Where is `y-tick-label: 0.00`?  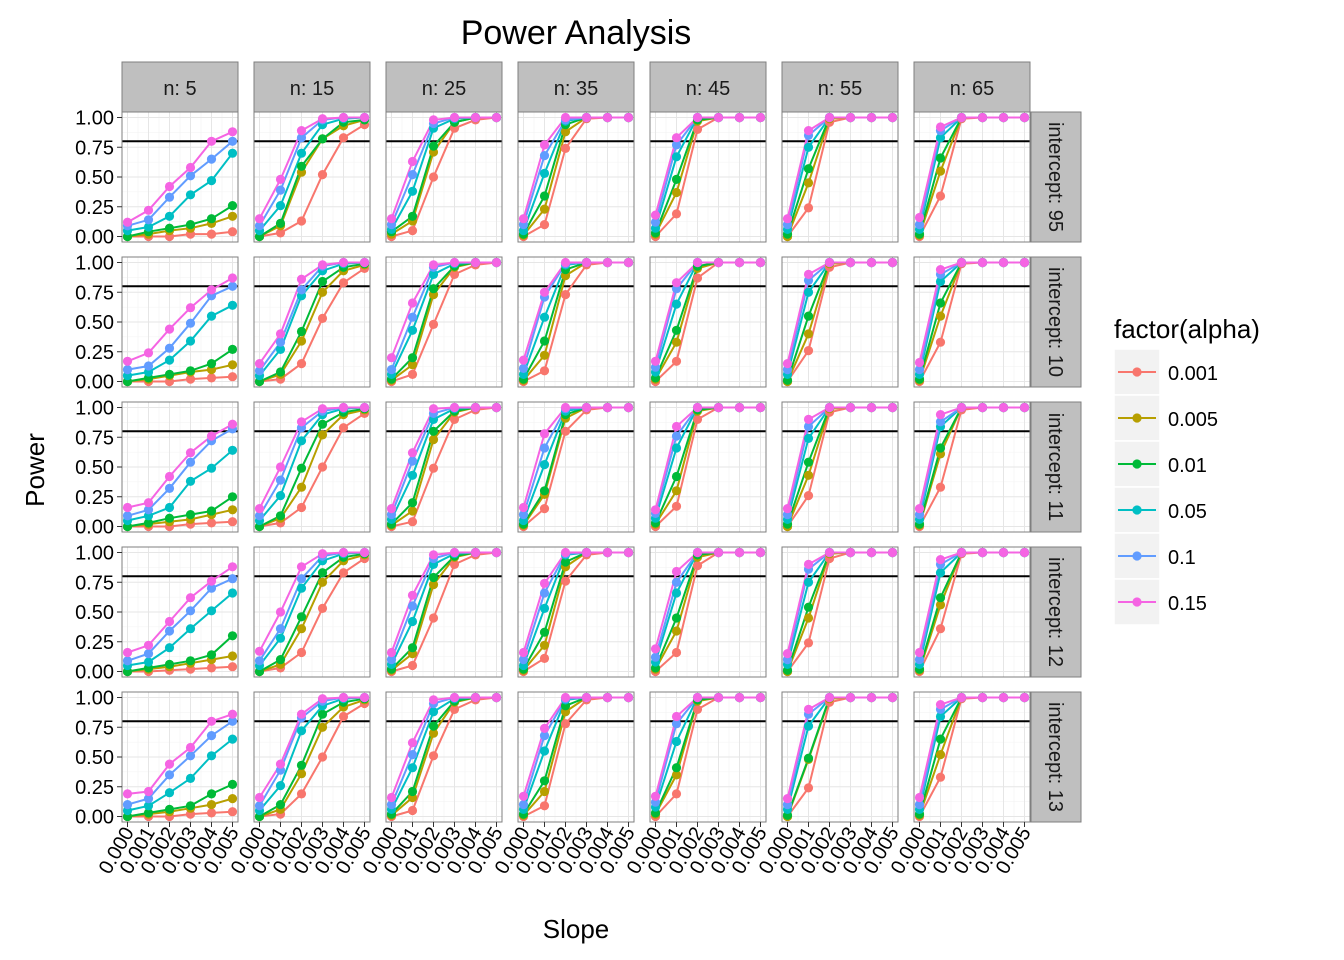 y-tick-label: 0.00 is located at coordinates (94, 528).